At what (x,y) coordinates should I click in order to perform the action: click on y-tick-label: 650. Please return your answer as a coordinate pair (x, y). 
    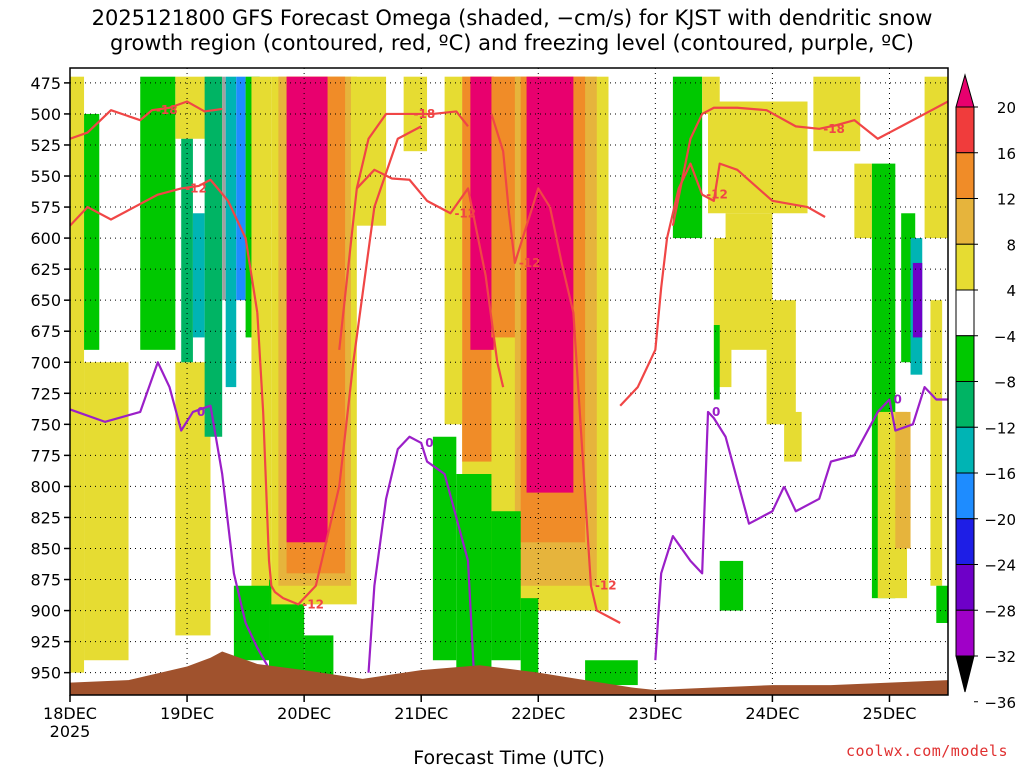
    Looking at the image, I should click on (45, 300).